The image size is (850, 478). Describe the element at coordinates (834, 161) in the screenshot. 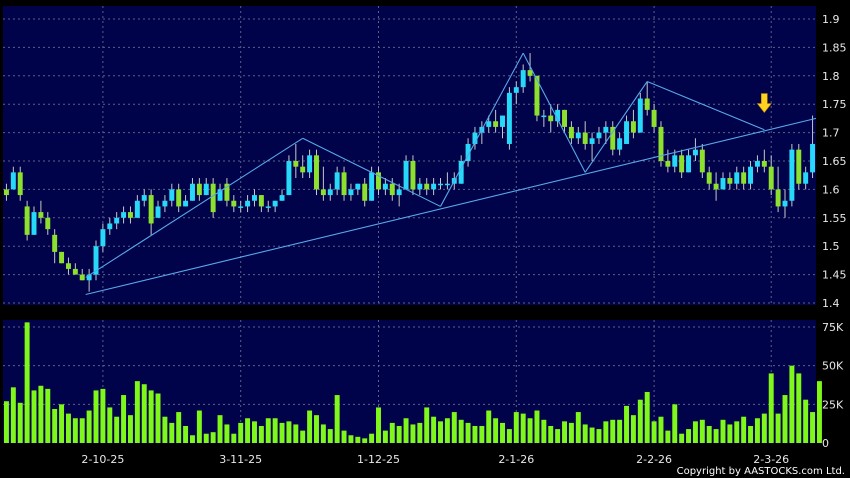

I see `price-axis: 1.9 1.85 1.8 1.75 1.7 1.65 1.6 1.55 1.5 1.45 1.4` at that location.